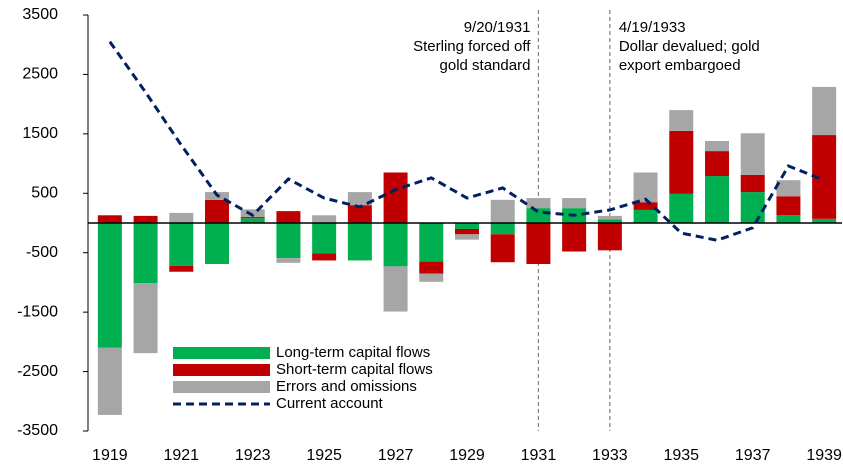 The height and width of the screenshot is (467, 843). What do you see at coordinates (353, 352) in the screenshot?
I see `legend-label: Long-term capital flows` at bounding box center [353, 352].